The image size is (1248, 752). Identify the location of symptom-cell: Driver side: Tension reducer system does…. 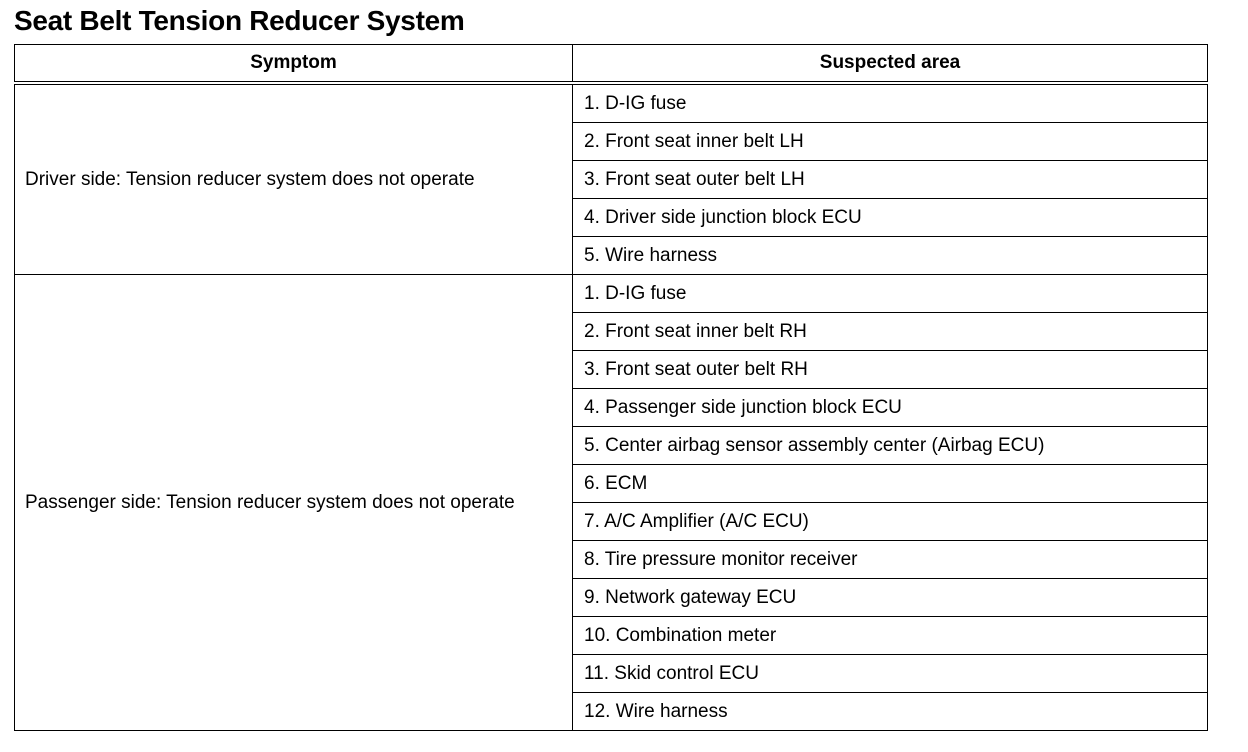
(293, 178).